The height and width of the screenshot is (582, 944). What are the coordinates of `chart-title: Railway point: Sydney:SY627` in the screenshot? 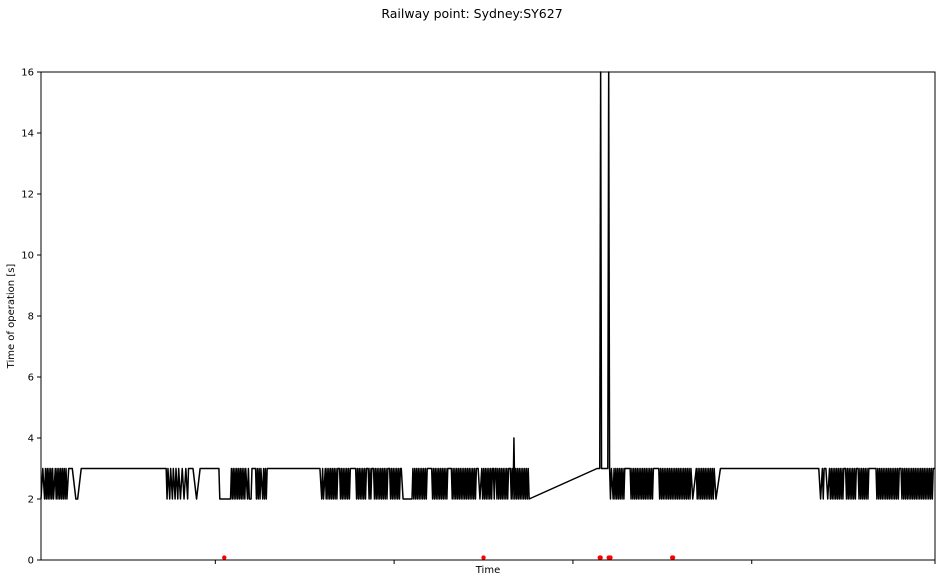 It's located at (471, 13).